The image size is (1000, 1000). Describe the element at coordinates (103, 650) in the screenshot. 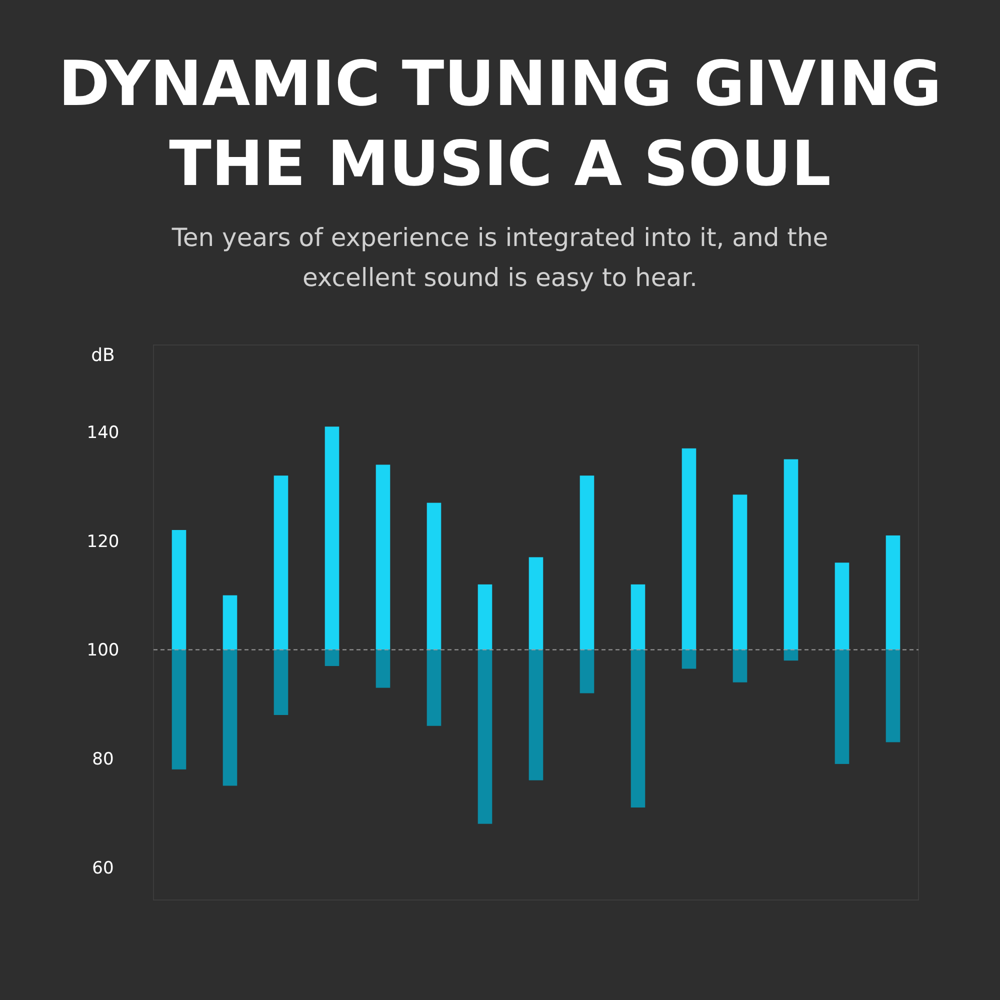

I see `y-tick-label: 100` at that location.